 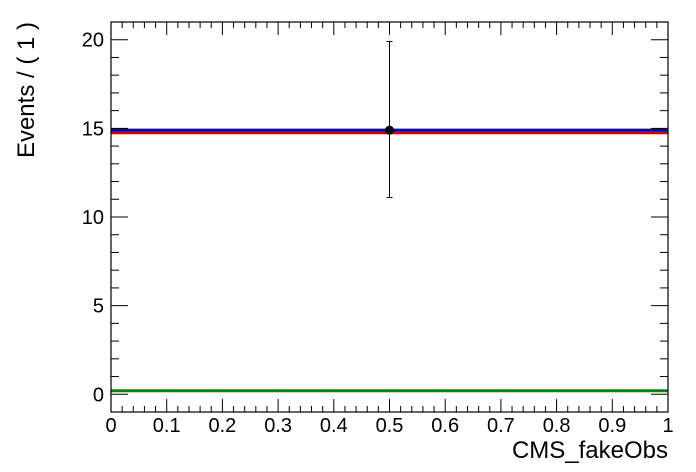 I want to click on x-tick-label: 0.9, so click(x=612, y=426).